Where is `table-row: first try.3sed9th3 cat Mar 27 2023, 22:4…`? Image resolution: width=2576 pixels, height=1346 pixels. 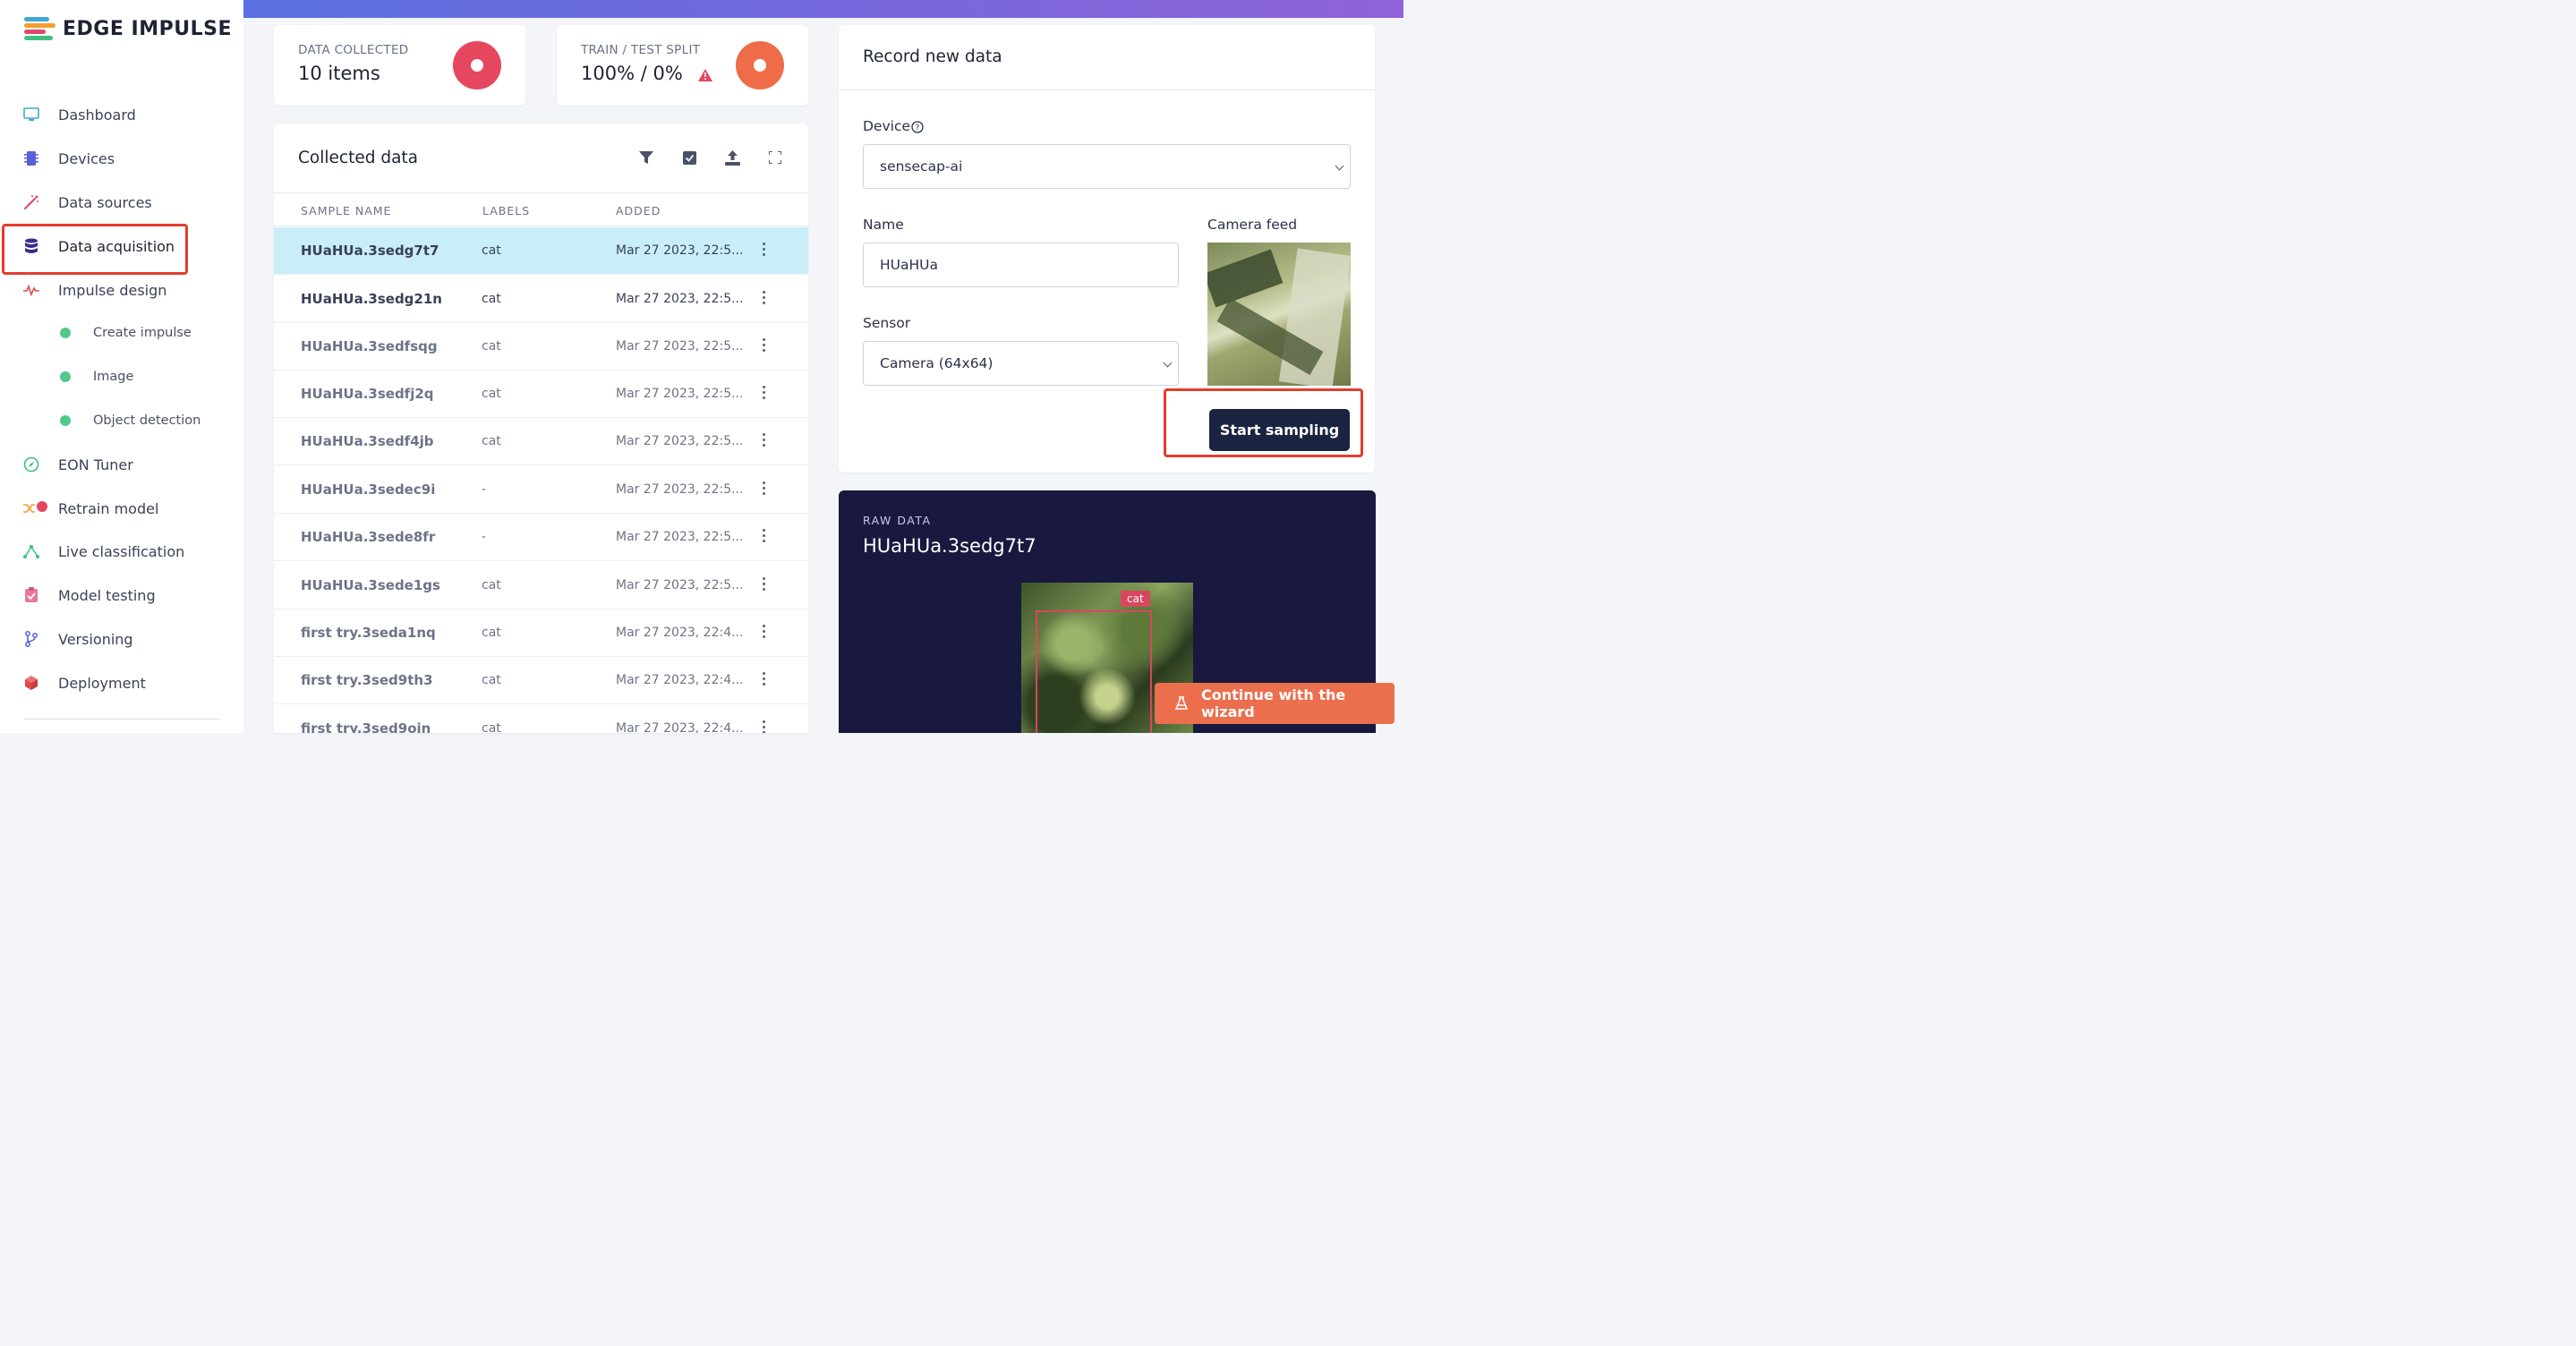 table-row: first try.3sed9th3 cat Mar 27 2023, 22:4… is located at coordinates (541, 680).